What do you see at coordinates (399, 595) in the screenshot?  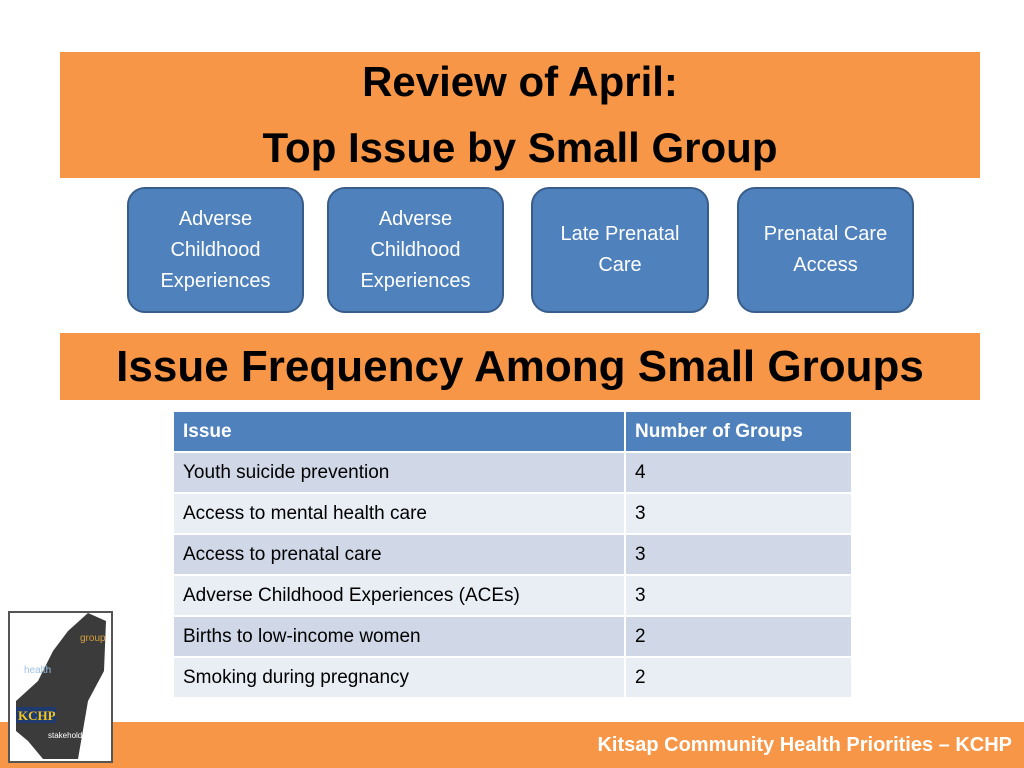 I see `table-cell: Adverse Childhood Experiences (ACEs)` at bounding box center [399, 595].